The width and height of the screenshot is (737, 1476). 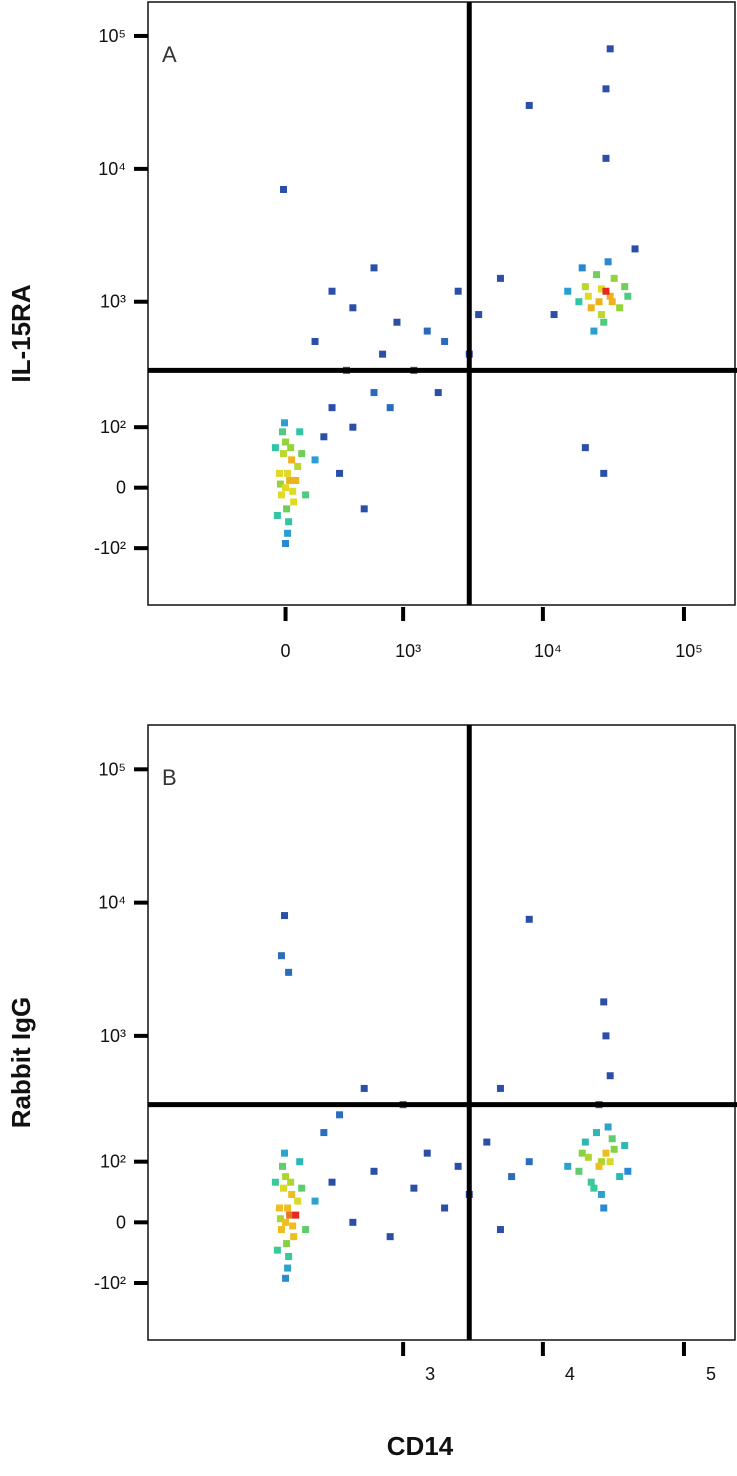 I want to click on x-tick-label: 5, so click(x=711, y=1374).